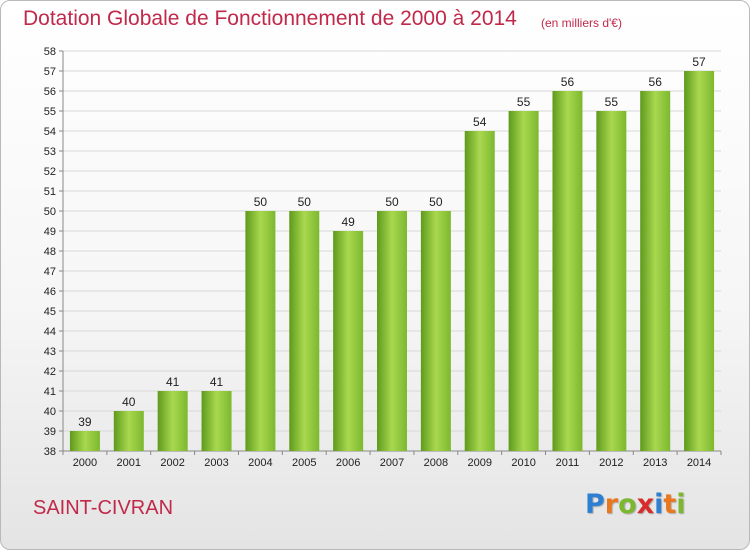 Image resolution: width=750 pixels, height=550 pixels. Describe the element at coordinates (523, 281) in the screenshot. I see `bar-2010` at that location.